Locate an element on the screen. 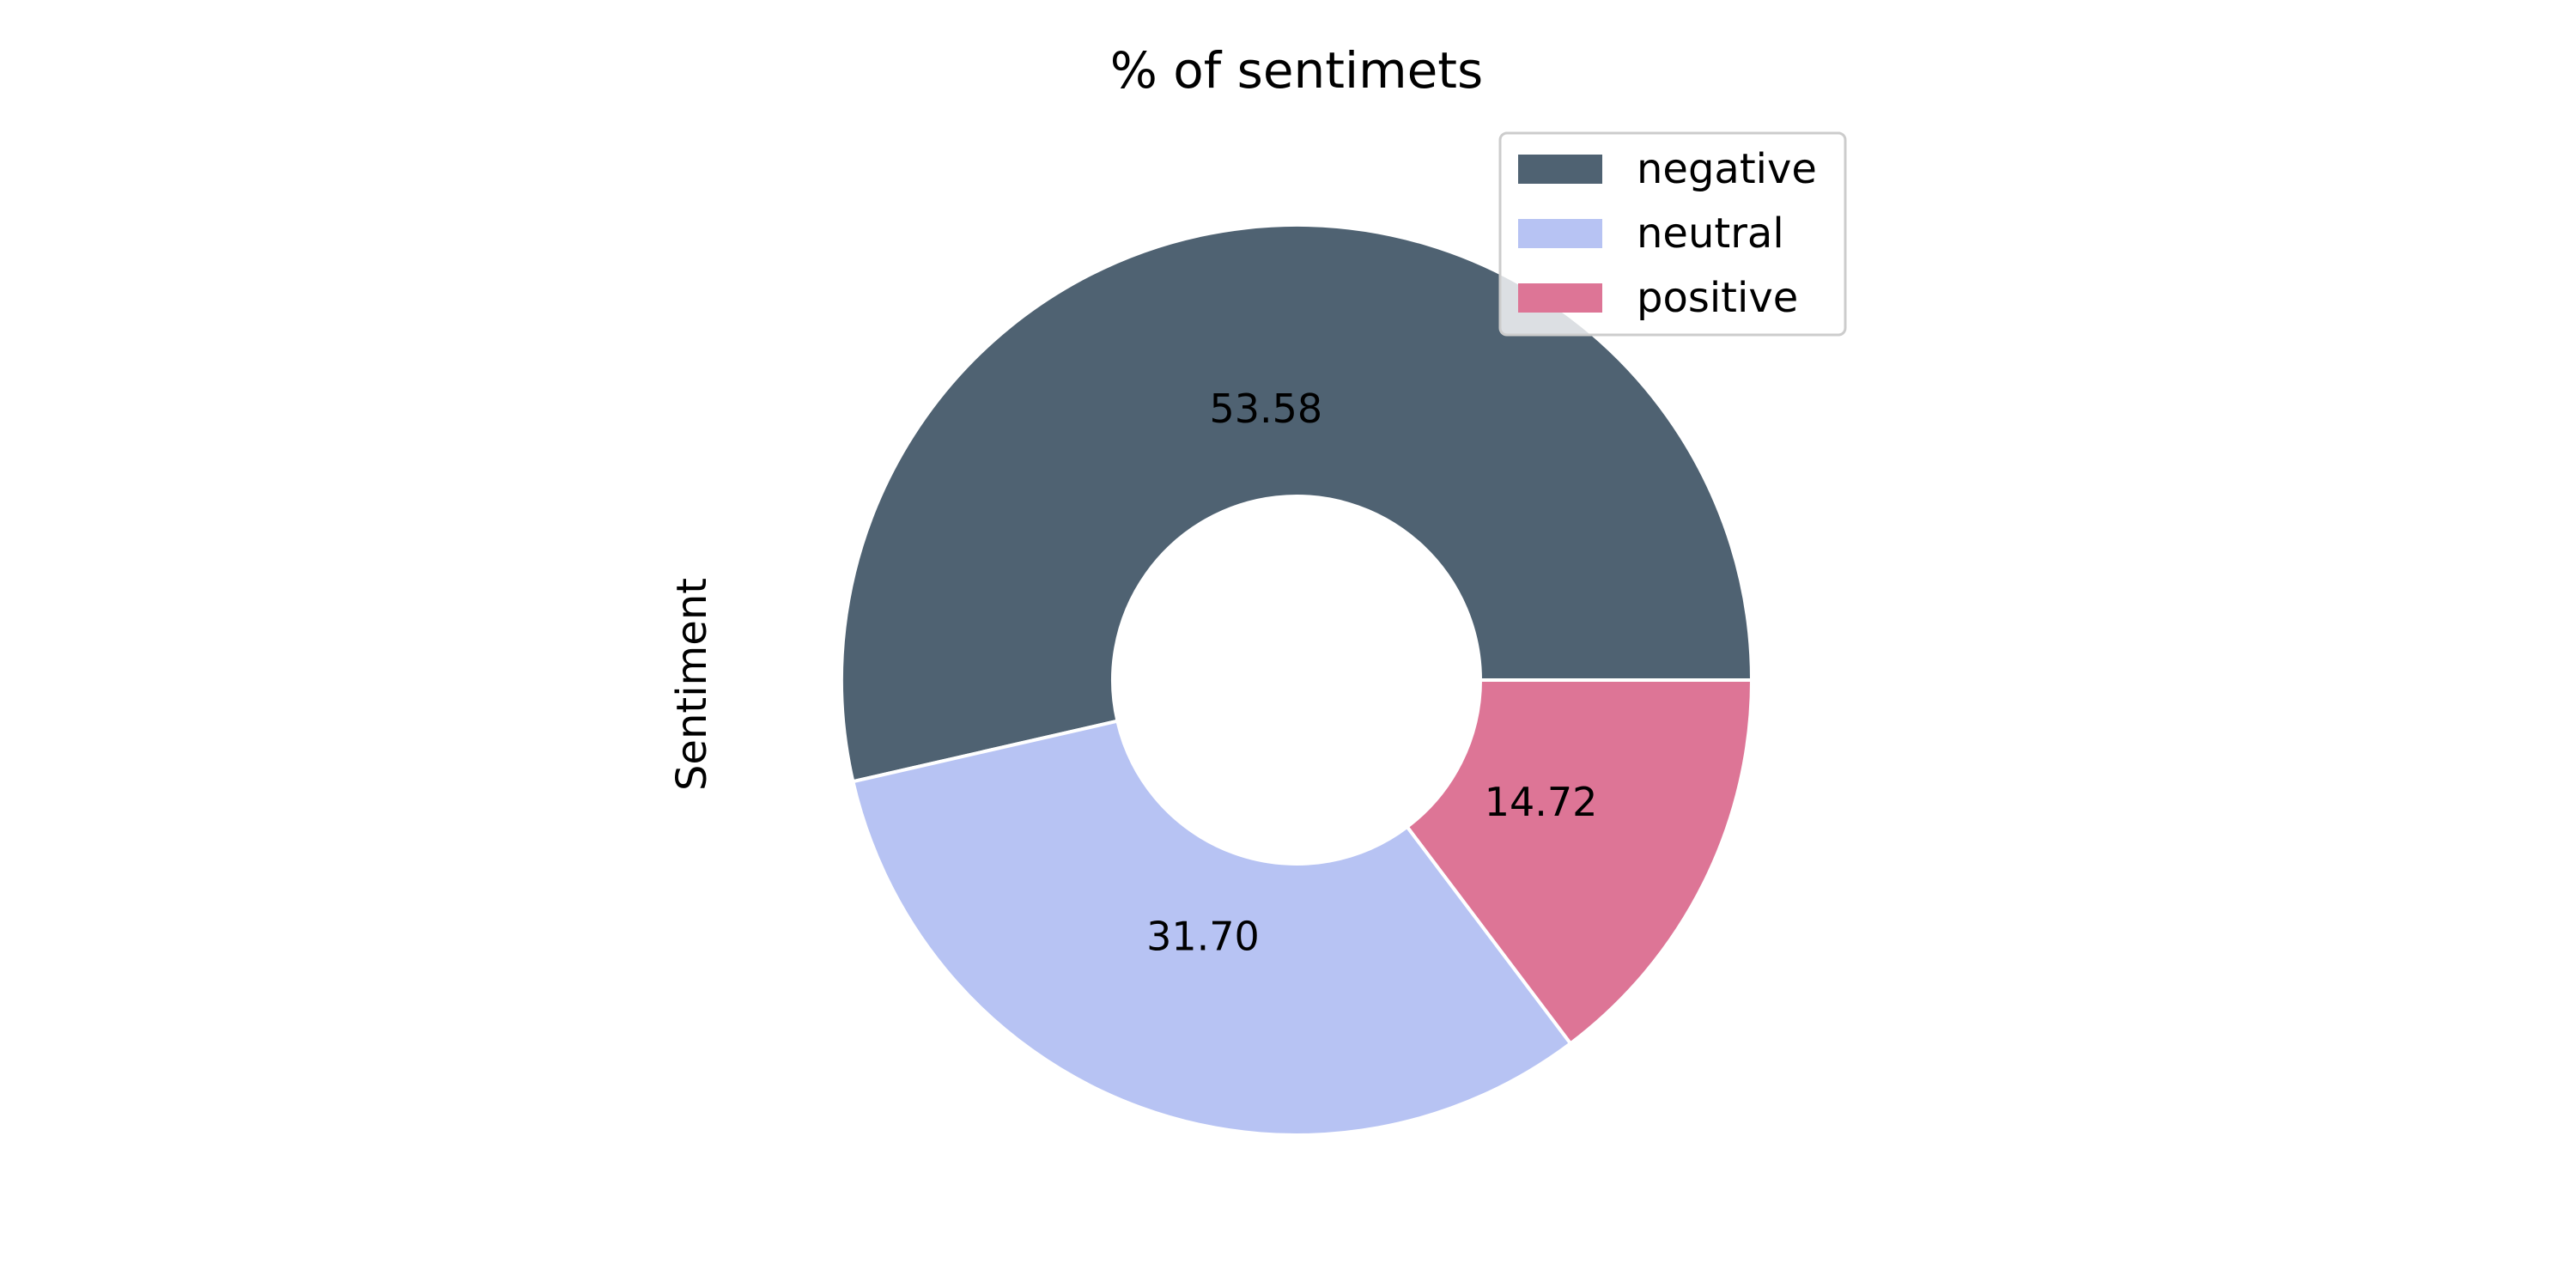 Image resolution: width=2576 pixels, height=1288 pixels. slice-labels: 53.58 31.70 14.72 is located at coordinates (1371, 673).